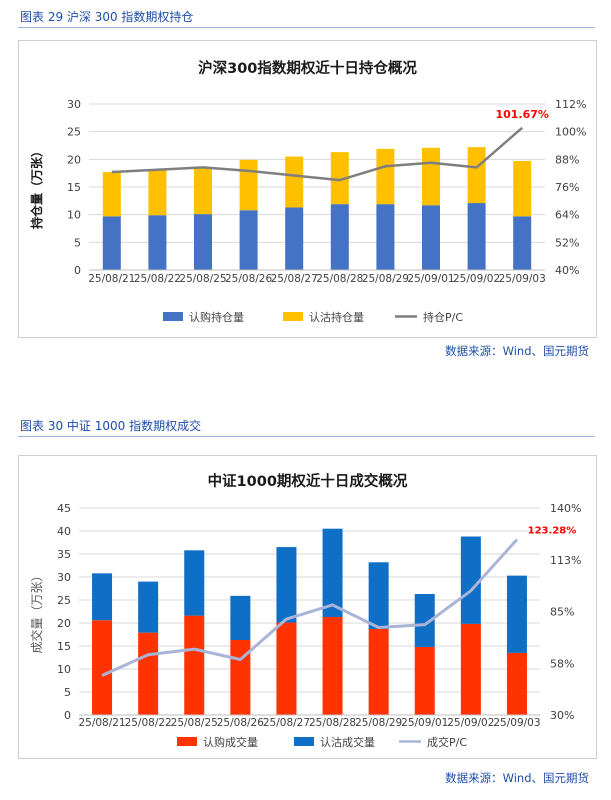  Describe the element at coordinates (567, 187) in the screenshot. I see `y2-tick-label: 76%` at that location.